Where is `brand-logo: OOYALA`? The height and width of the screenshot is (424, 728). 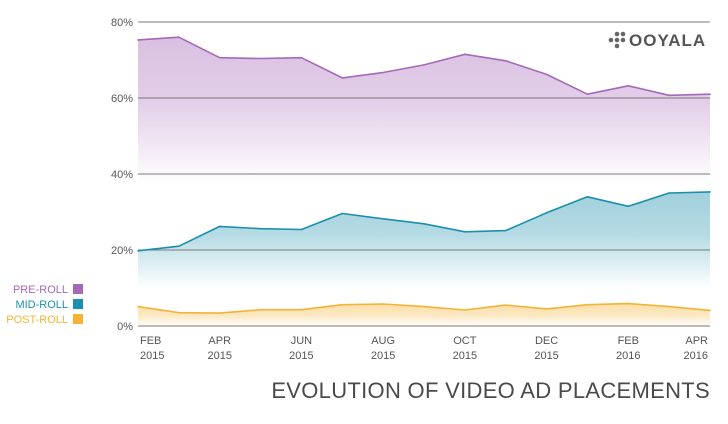
brand-logo: OOYALA is located at coordinates (657, 40).